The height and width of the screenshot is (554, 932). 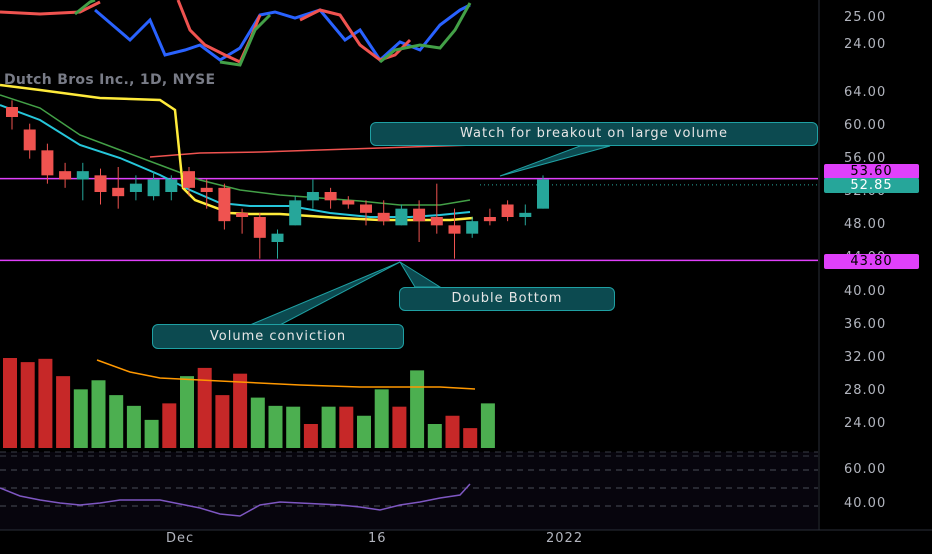 I want to click on volume-average-line, so click(x=286, y=374).